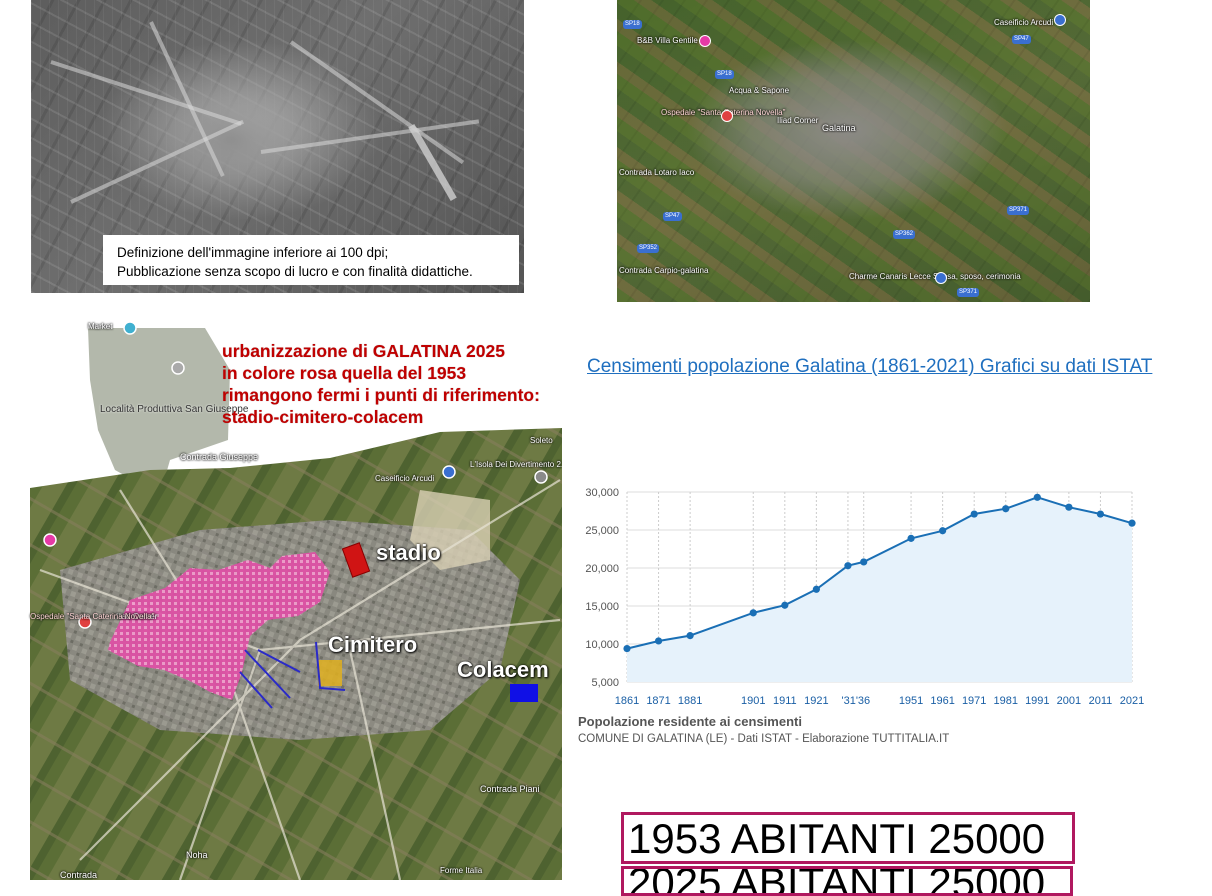 The height and width of the screenshot is (896, 1212). Describe the element at coordinates (174, 409) in the screenshot. I see `map-label: Località Produttiva San Giuseppe` at that location.